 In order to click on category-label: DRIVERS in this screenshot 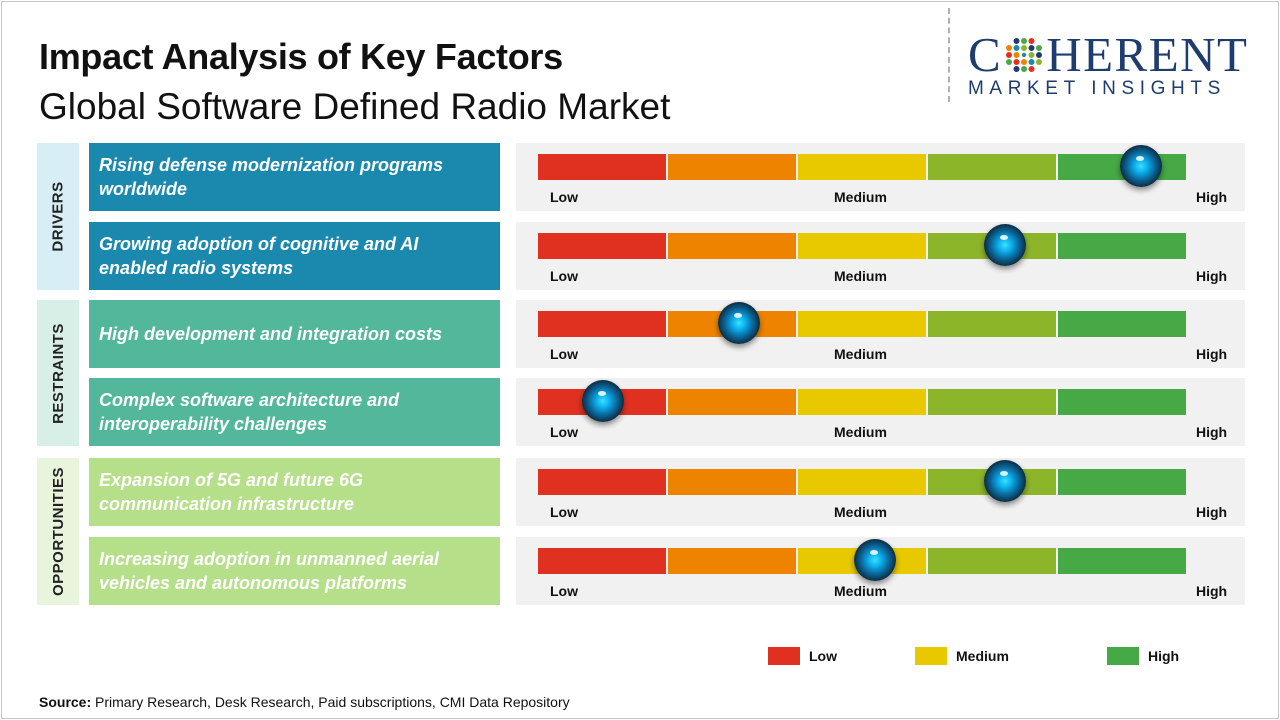, I will do `click(58, 216)`.